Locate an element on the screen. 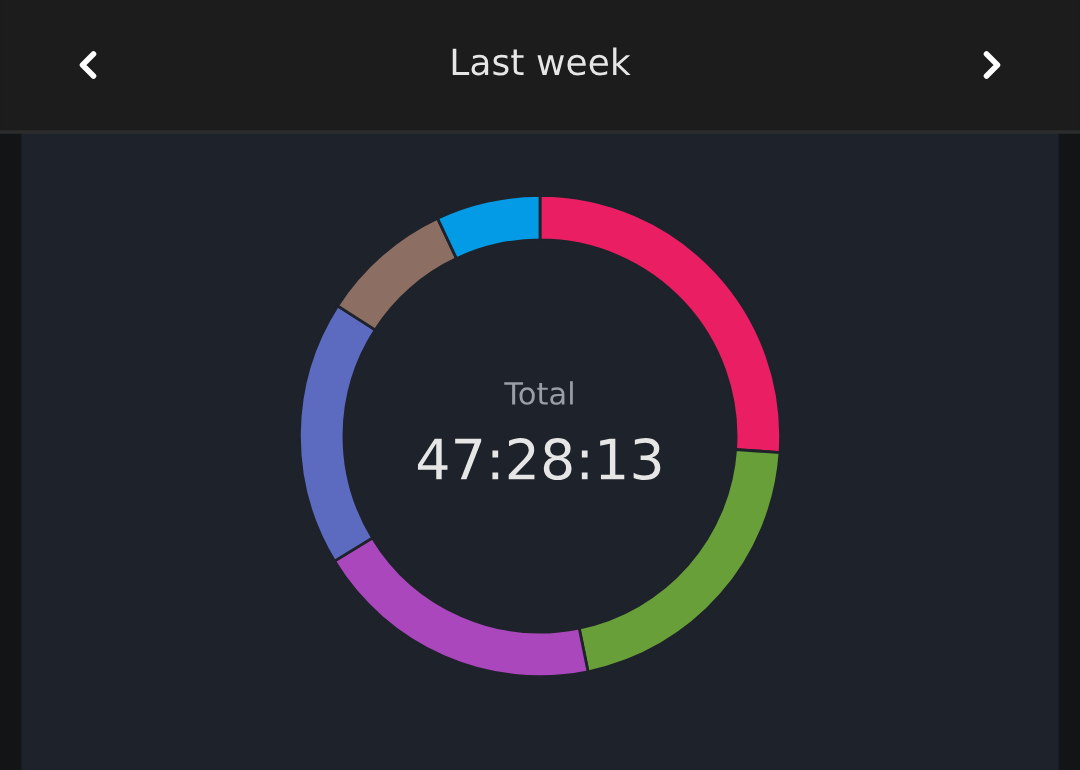 This screenshot has height=770, width=1080. chart-title: Last week is located at coordinates (541, 61).